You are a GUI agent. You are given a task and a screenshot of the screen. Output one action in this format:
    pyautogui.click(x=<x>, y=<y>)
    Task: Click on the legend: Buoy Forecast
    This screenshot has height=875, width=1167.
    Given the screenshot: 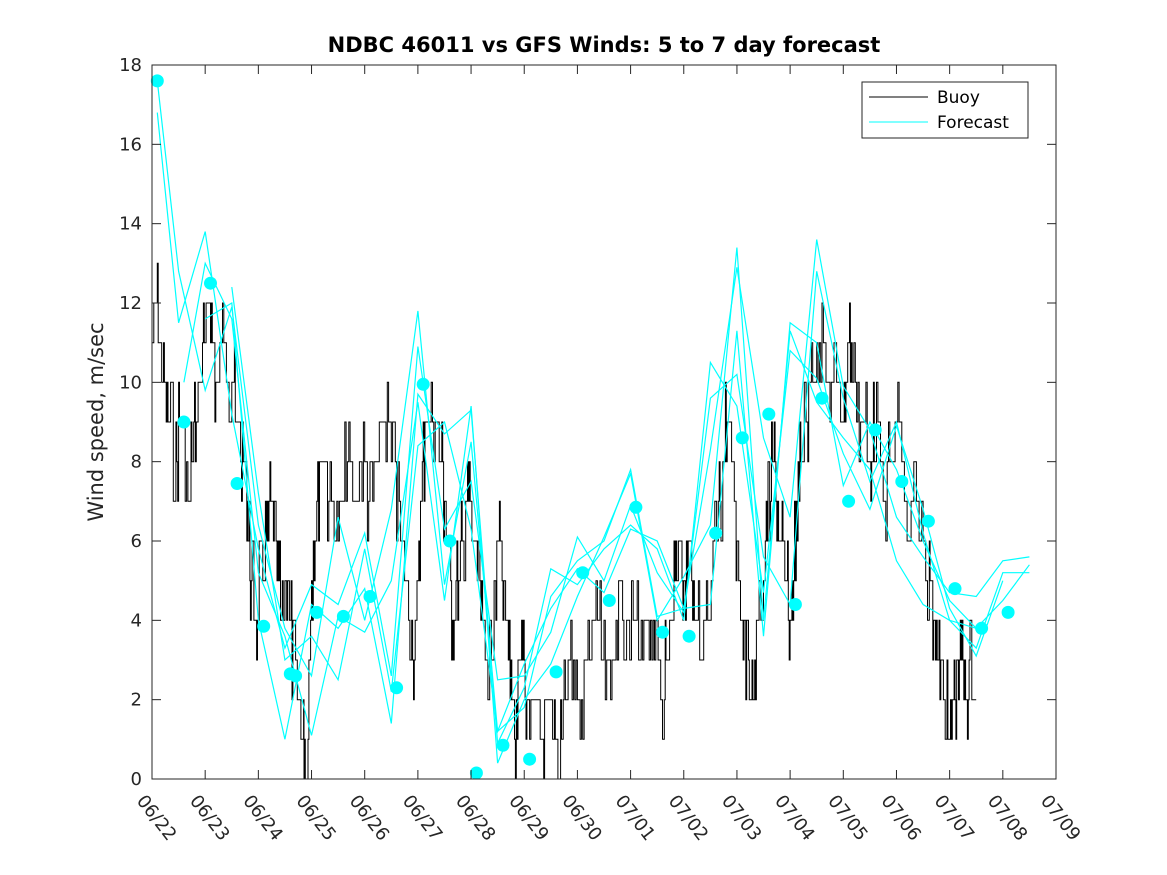 What is the action you would take?
    pyautogui.click(x=945, y=110)
    